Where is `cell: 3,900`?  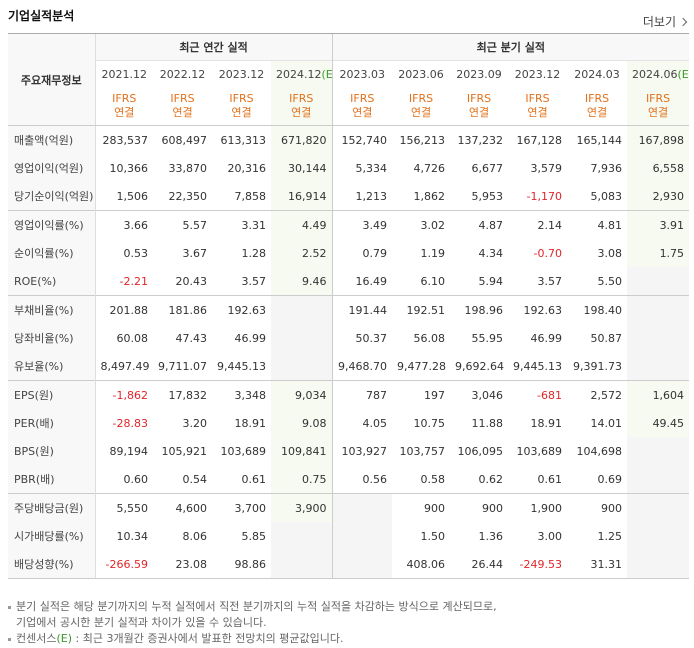
cell: 3,900 is located at coordinates (302, 507).